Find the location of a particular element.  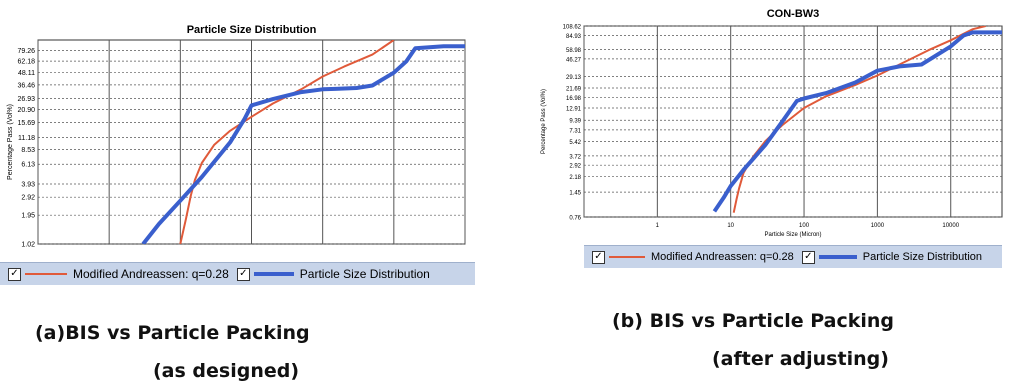

y-tick-label-8: 8.53 is located at coordinates (28, 150).